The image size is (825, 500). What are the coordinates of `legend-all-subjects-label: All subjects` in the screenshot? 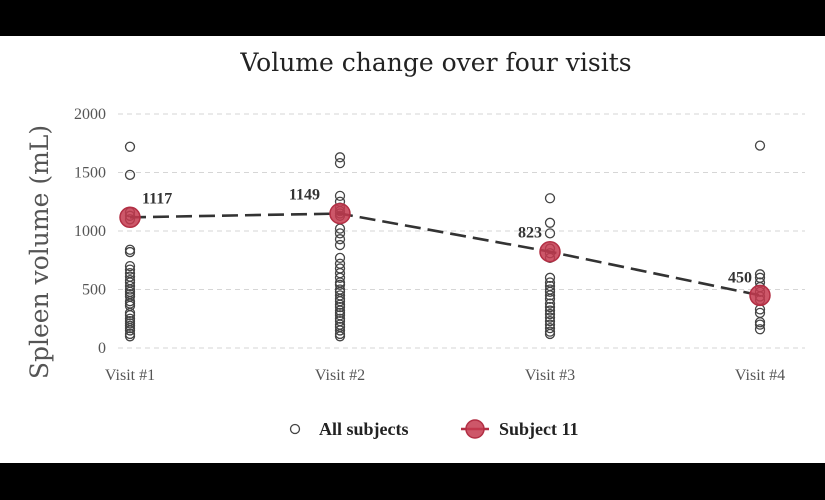 It's located at (364, 429).